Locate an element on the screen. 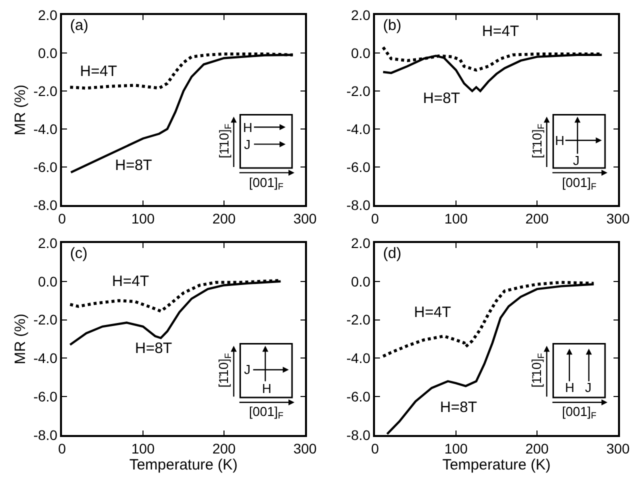 Image resolution: width=639 pixels, height=479 pixels. annotation: (c) is located at coordinates (79, 253).